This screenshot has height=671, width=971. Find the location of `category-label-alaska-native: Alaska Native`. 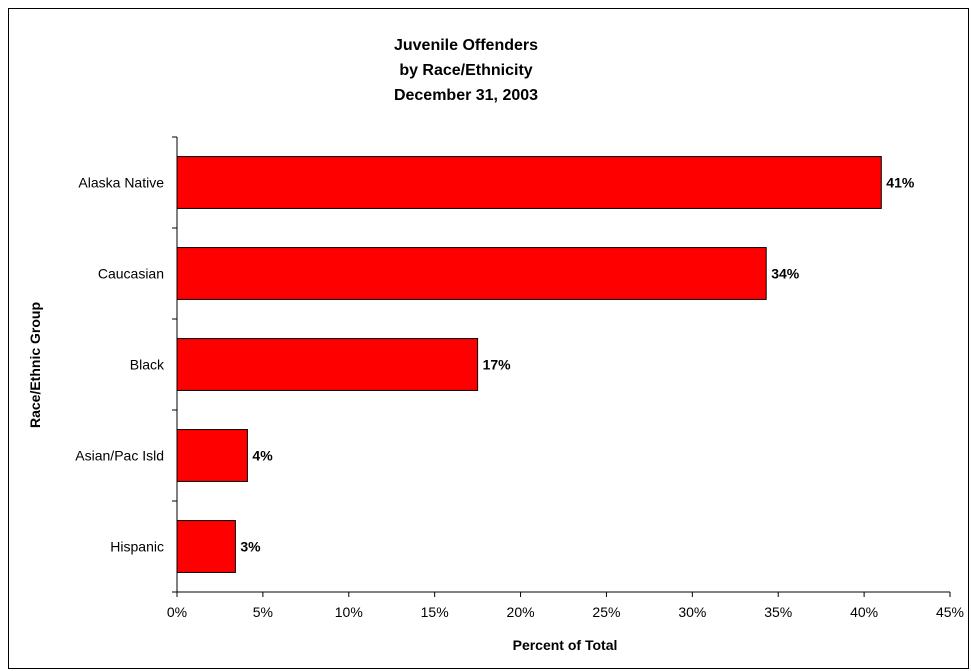

category-label-alaska-native: Alaska Native is located at coordinates (121, 183).